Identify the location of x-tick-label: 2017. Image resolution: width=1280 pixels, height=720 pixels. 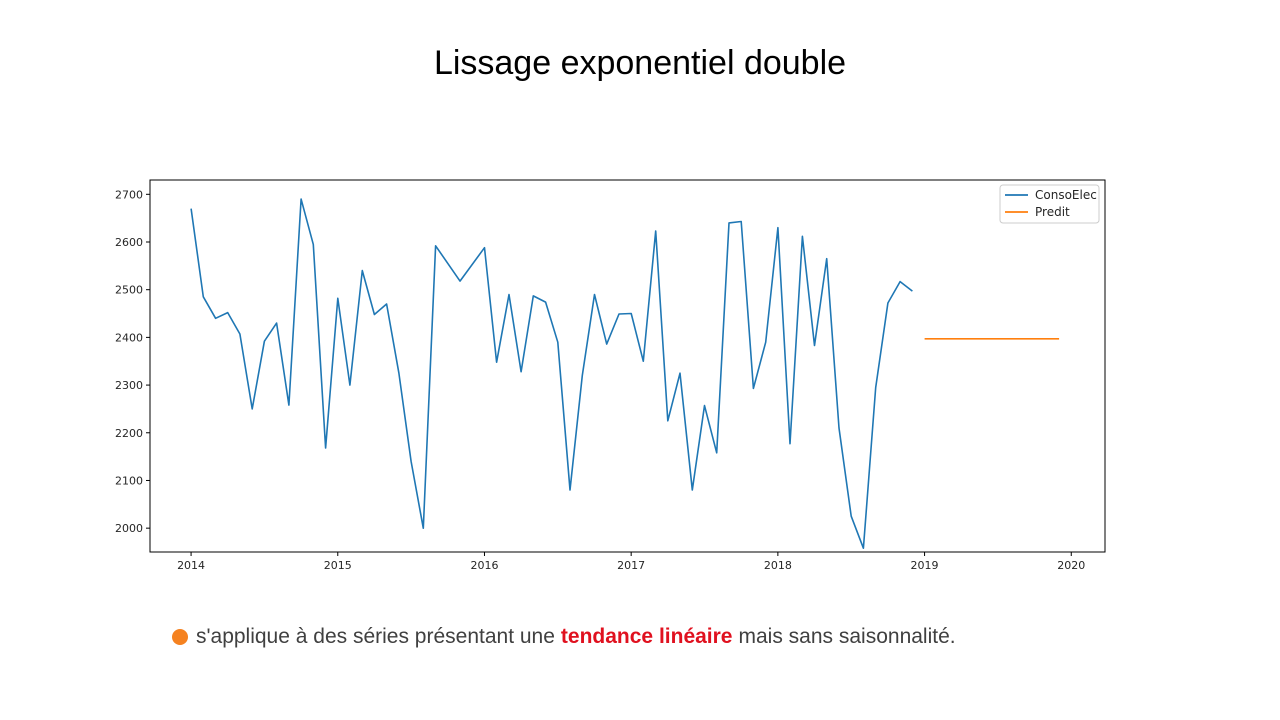
(631, 565).